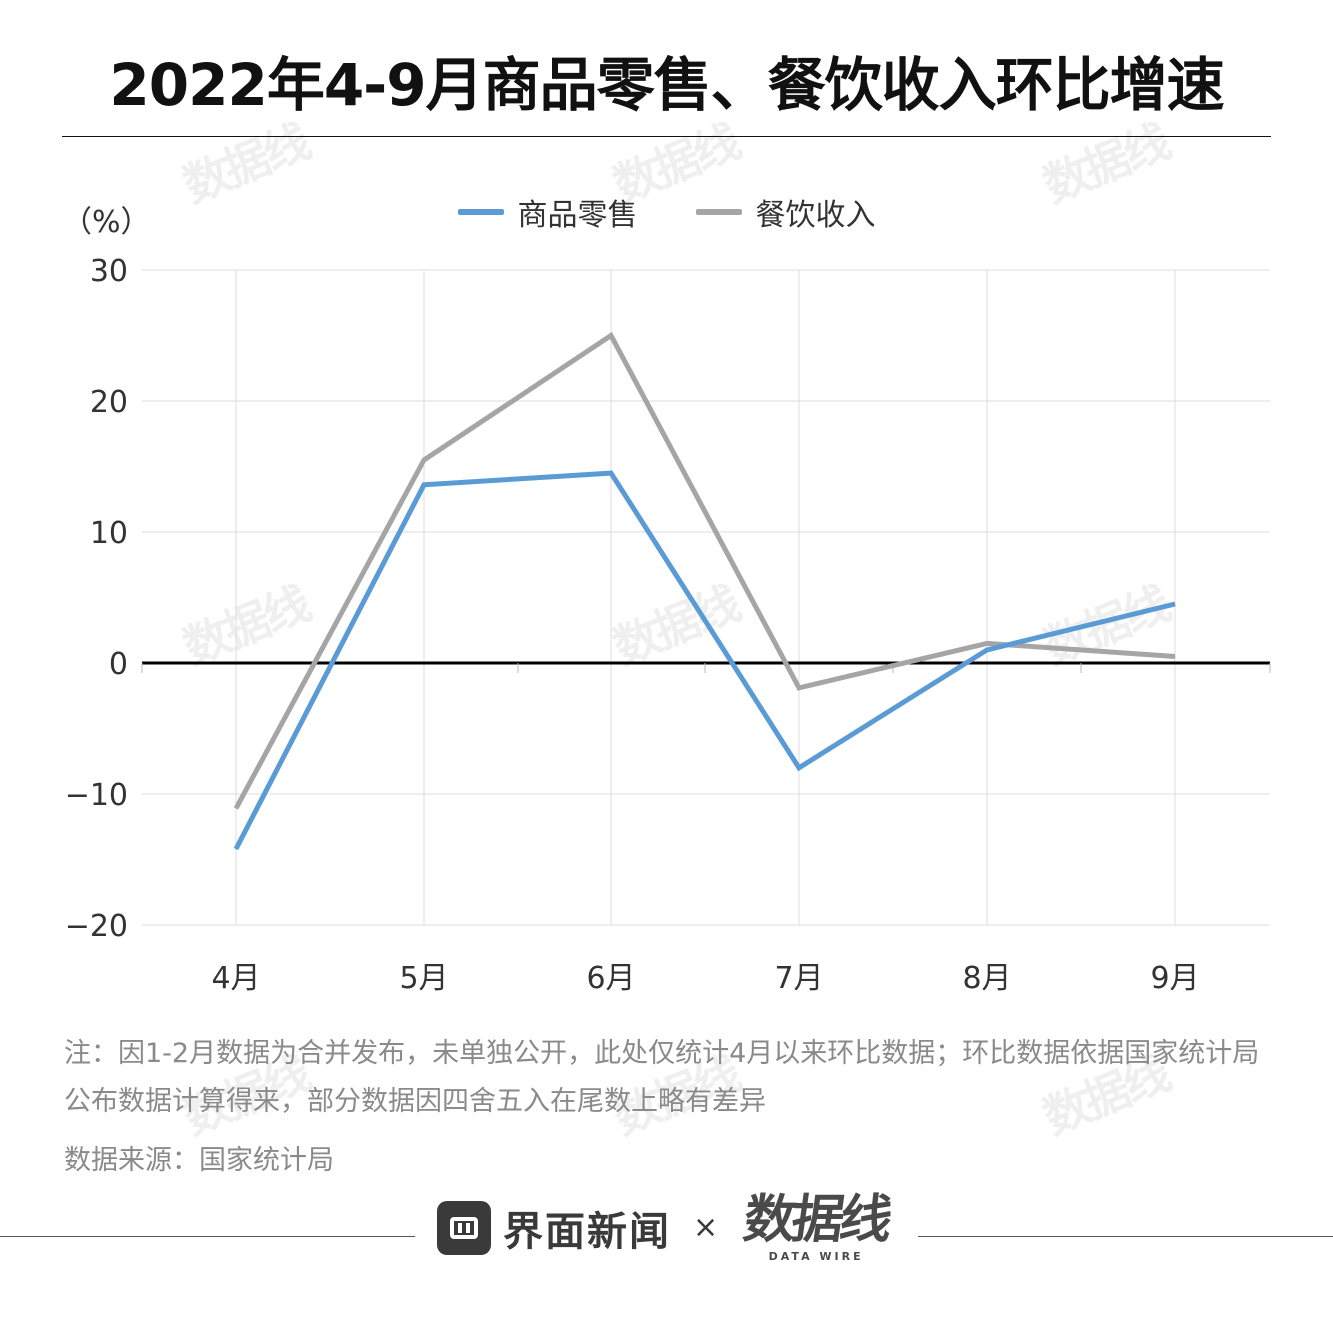 The width and height of the screenshot is (1333, 1322). I want to click on legend-swatch-catering, so click(718, 212).